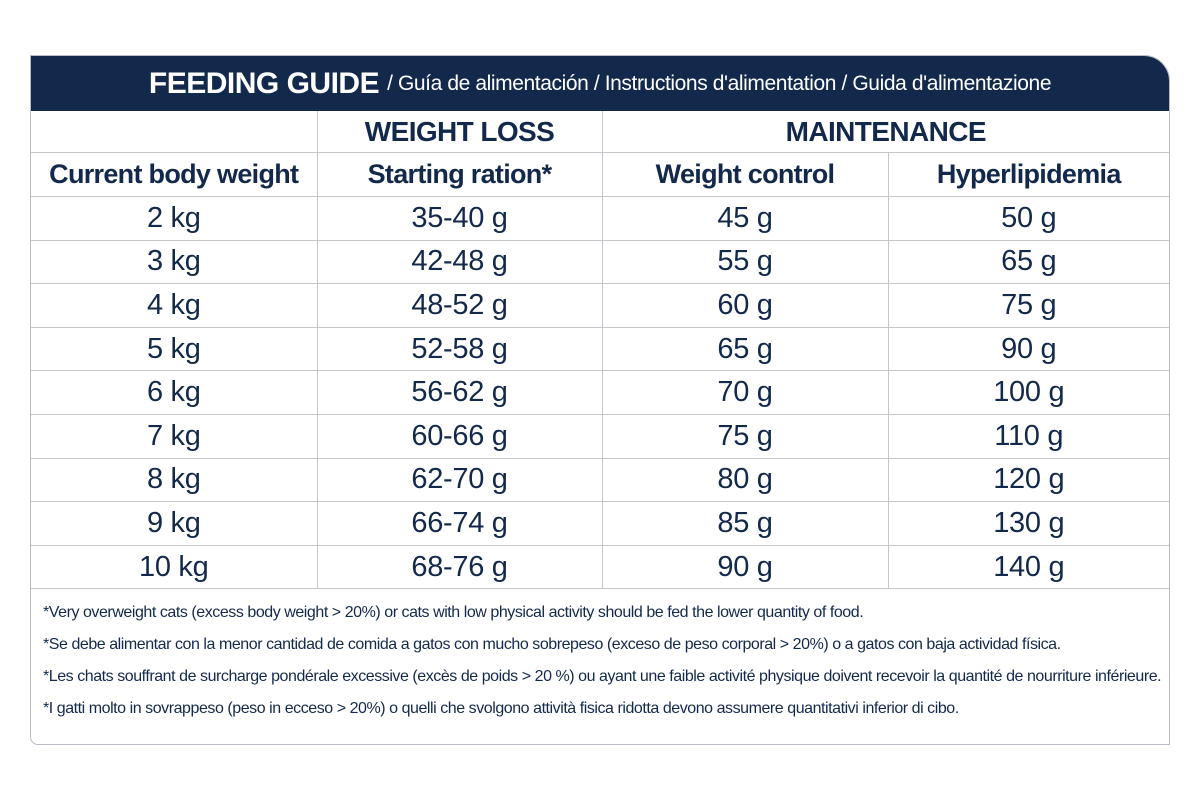 The width and height of the screenshot is (1200, 800). Describe the element at coordinates (174, 305) in the screenshot. I see `cell: 4 kg` at that location.